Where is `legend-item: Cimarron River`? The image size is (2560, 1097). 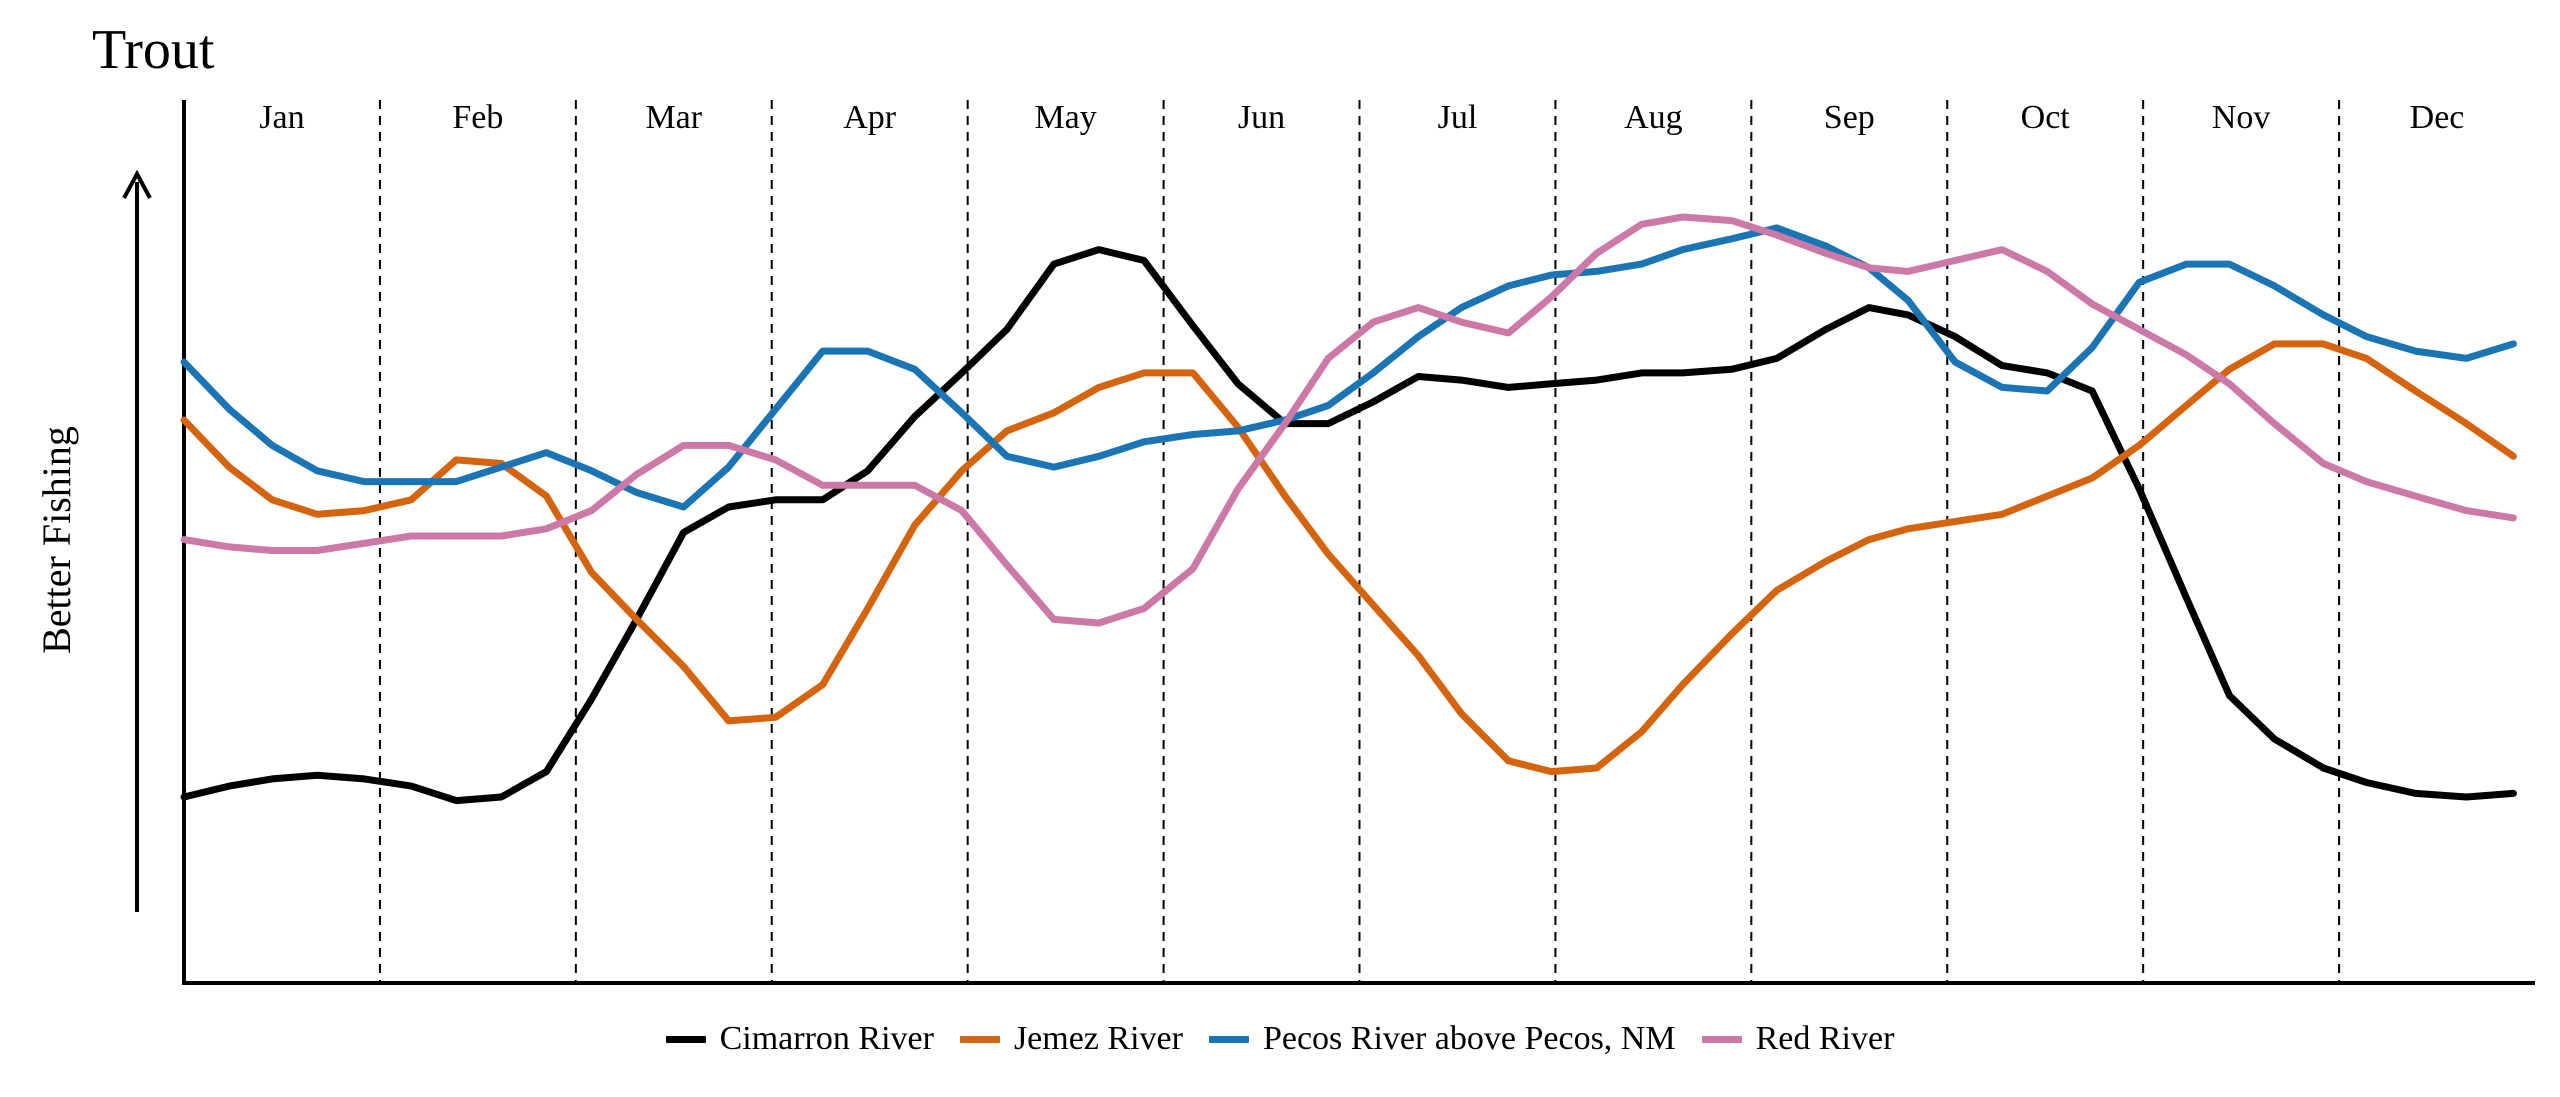
legend-item: Cimarron River is located at coordinates (799, 1039).